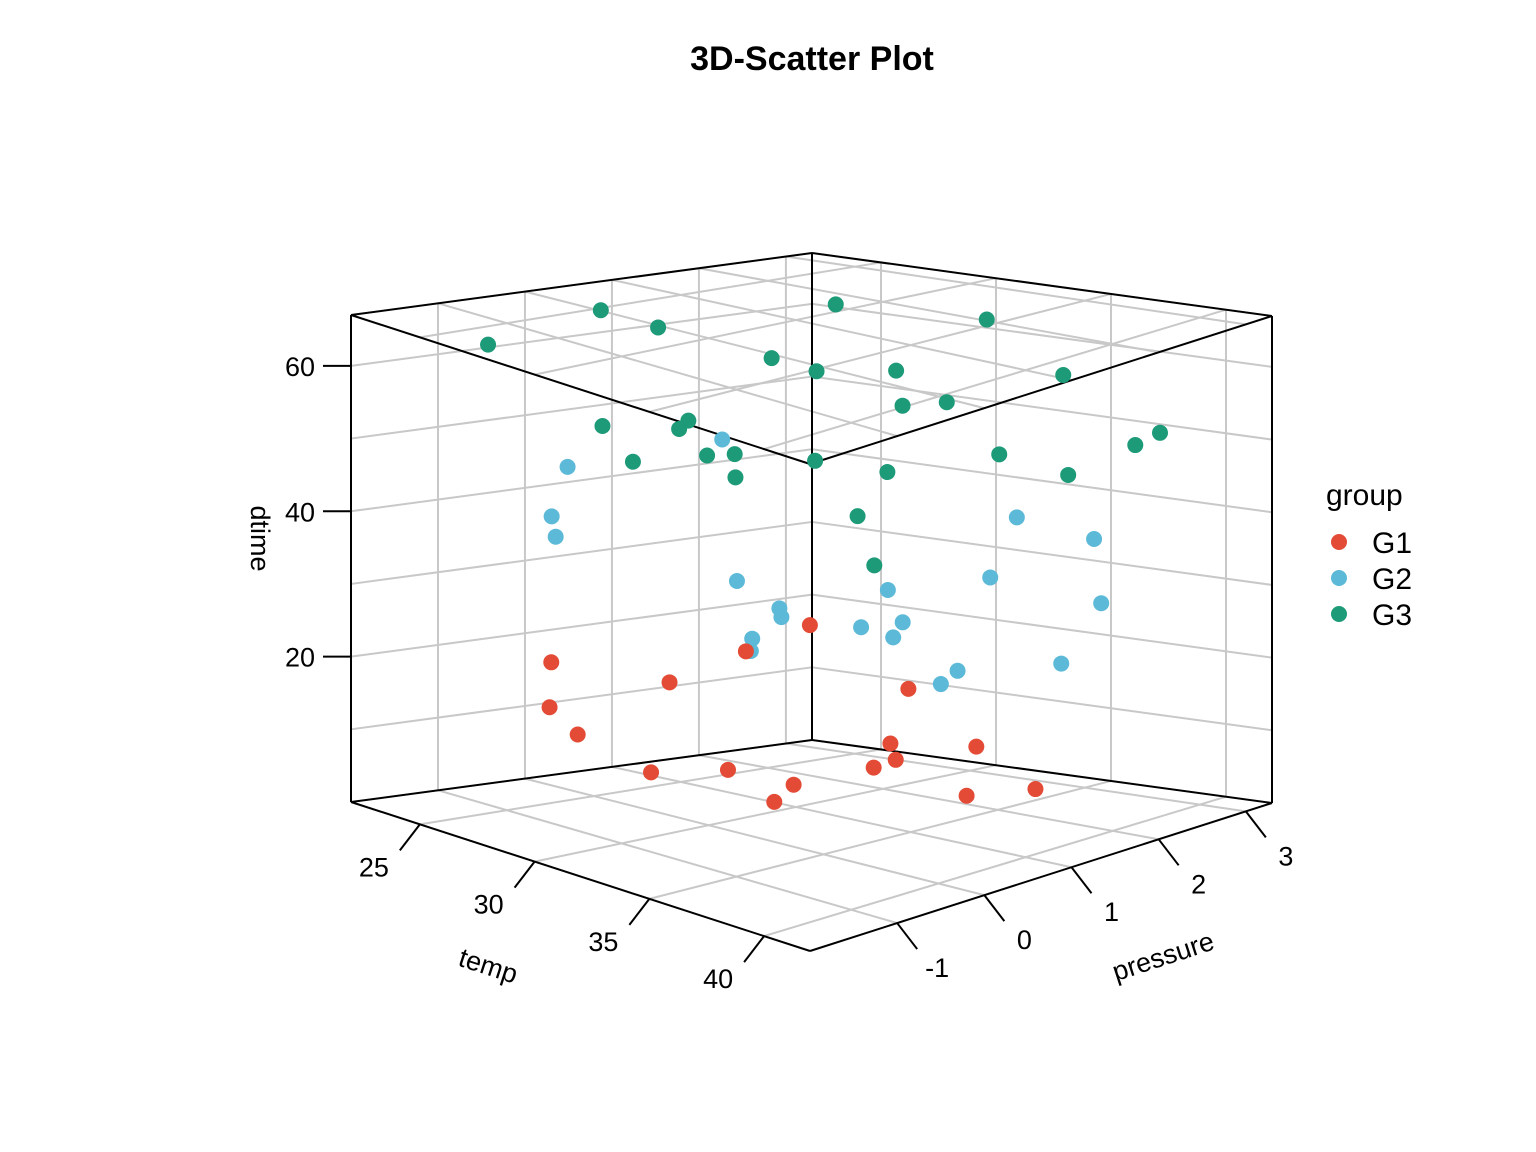 The width and height of the screenshot is (1536, 1152). What do you see at coordinates (300, 658) in the screenshot?
I see `z-tick-label: 20` at bounding box center [300, 658].